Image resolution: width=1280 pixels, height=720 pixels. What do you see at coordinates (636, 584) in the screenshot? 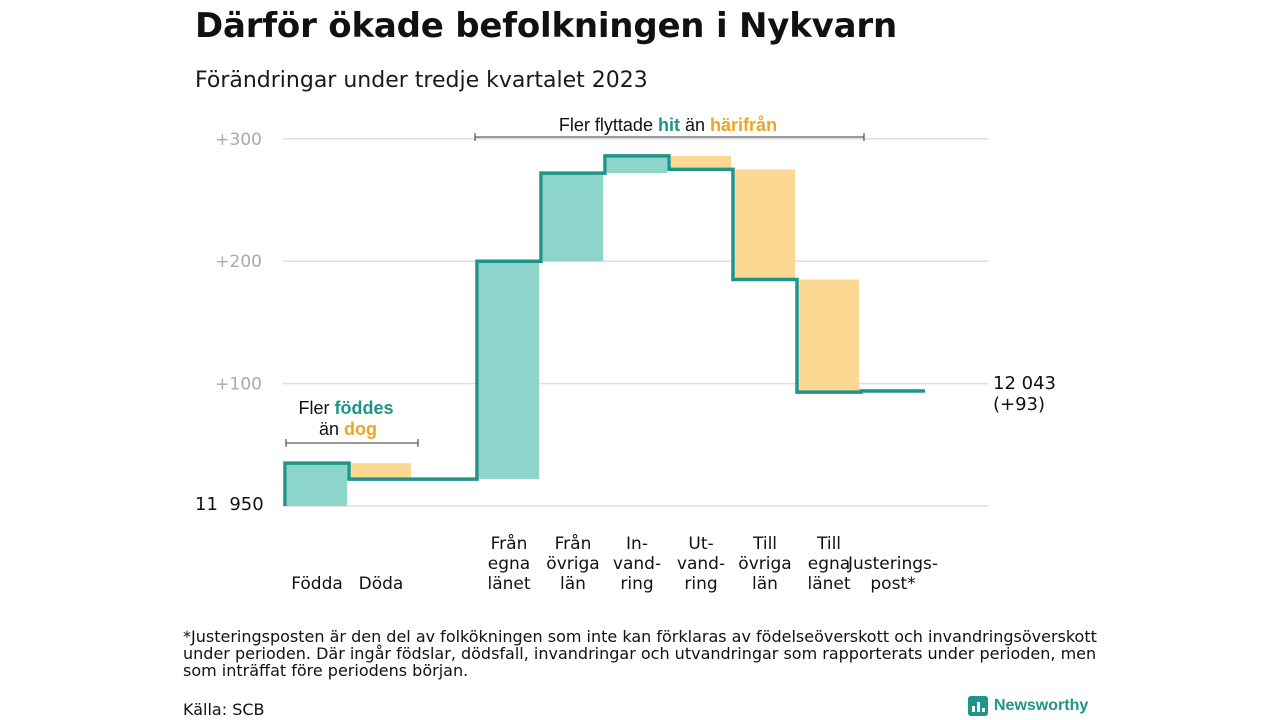
I see `category-label-invandring: ring` at bounding box center [636, 584].